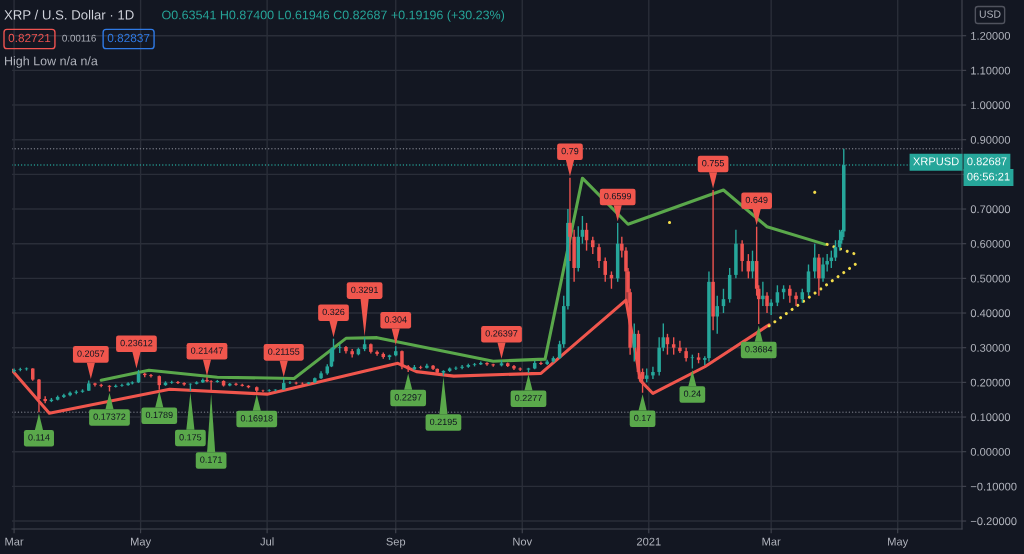 The width and height of the screenshot is (1024, 554). What do you see at coordinates (29, 38) in the screenshot?
I see `annotation: 0.82721` at bounding box center [29, 38].